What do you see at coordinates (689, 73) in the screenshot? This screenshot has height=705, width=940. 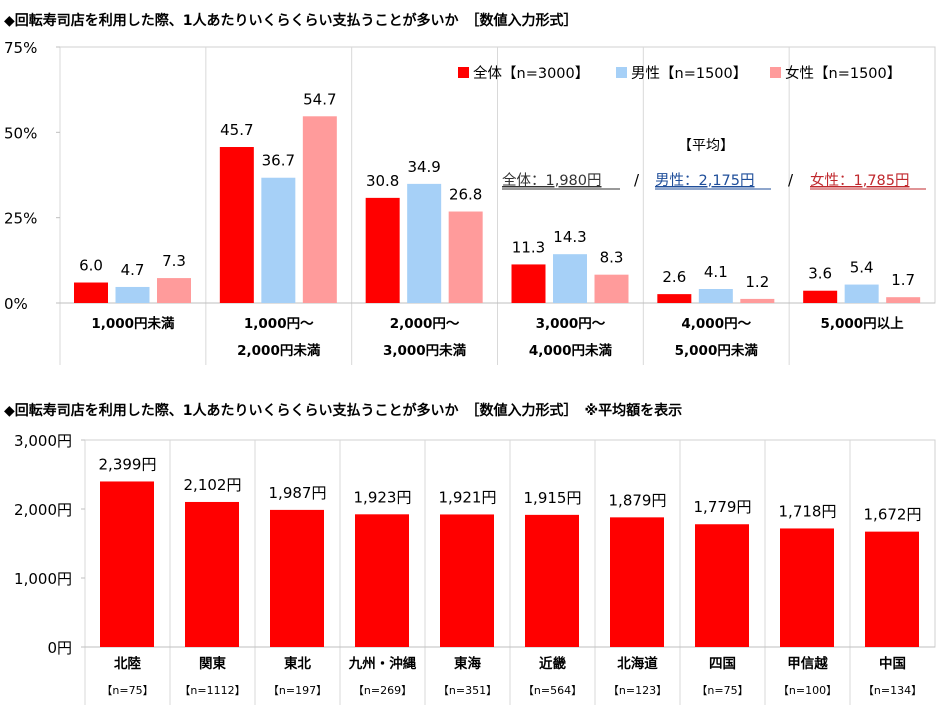 I see `legend-label: 男性【n=1500】` at bounding box center [689, 73].